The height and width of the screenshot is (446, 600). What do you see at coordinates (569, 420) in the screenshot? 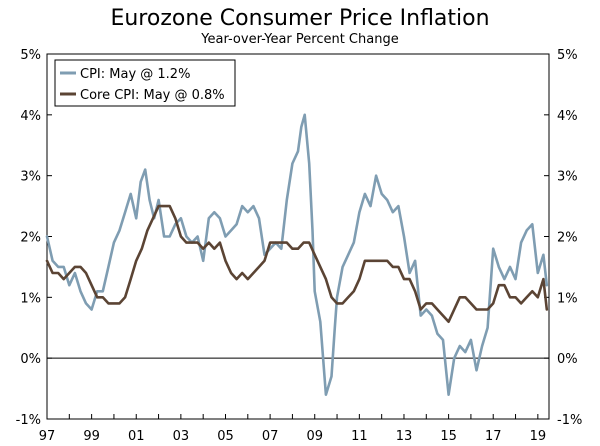
I see `y-tick-label-right: -1%` at bounding box center [569, 420].